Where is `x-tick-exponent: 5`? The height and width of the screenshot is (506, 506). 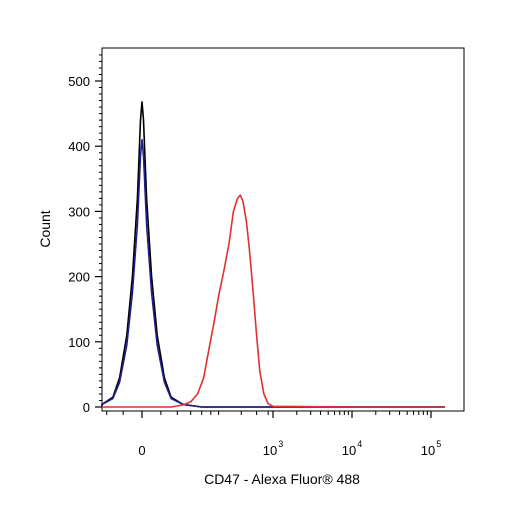 x-tick-exponent: 5 is located at coordinates (438, 444).